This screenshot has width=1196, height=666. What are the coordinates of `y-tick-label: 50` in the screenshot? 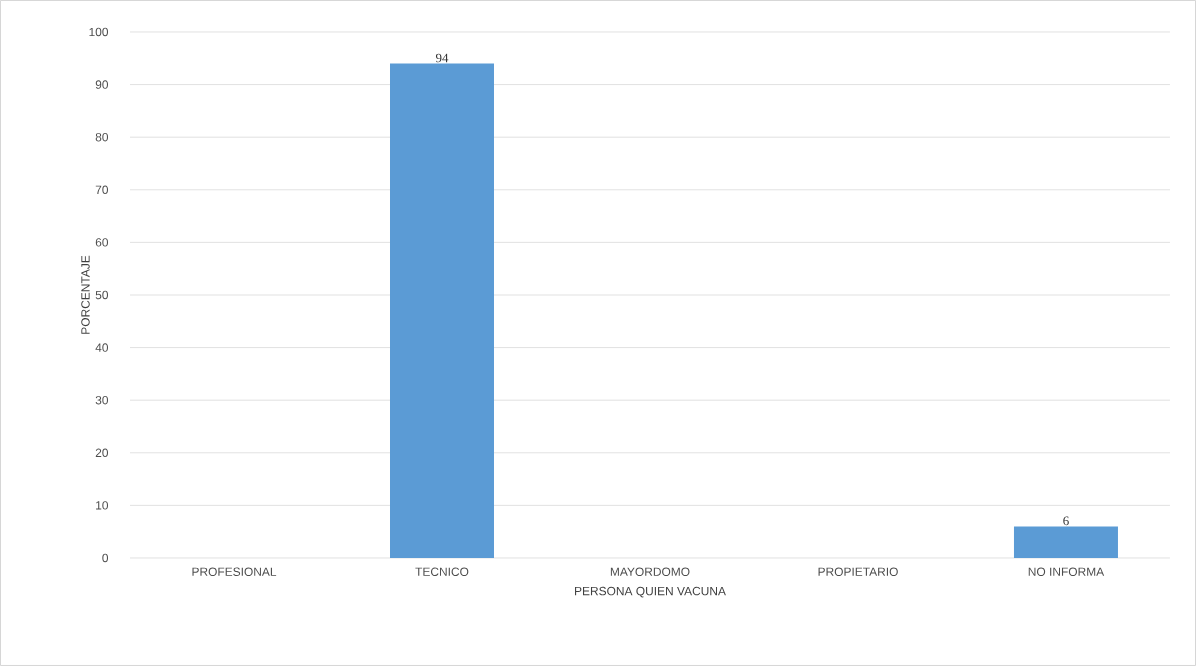 It's located at (102, 295).